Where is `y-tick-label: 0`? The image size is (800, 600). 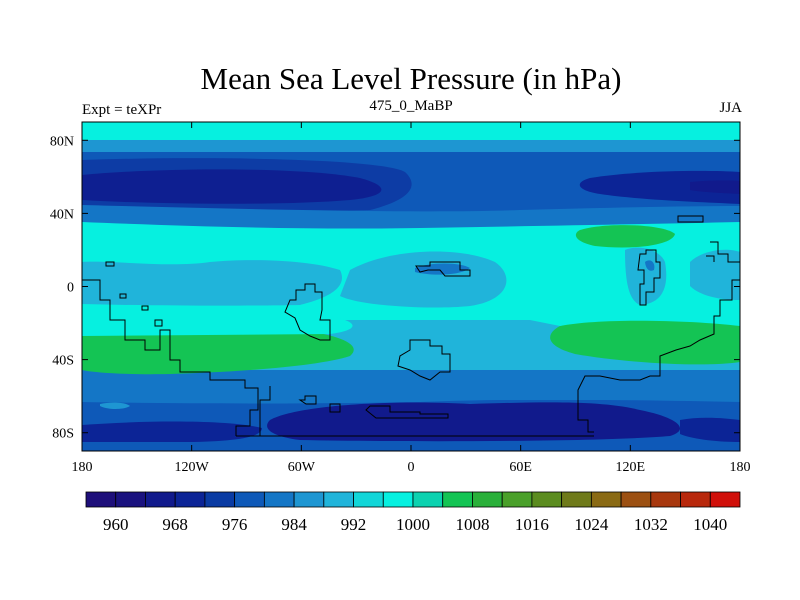
y-tick-label: 0 is located at coordinates (70, 288).